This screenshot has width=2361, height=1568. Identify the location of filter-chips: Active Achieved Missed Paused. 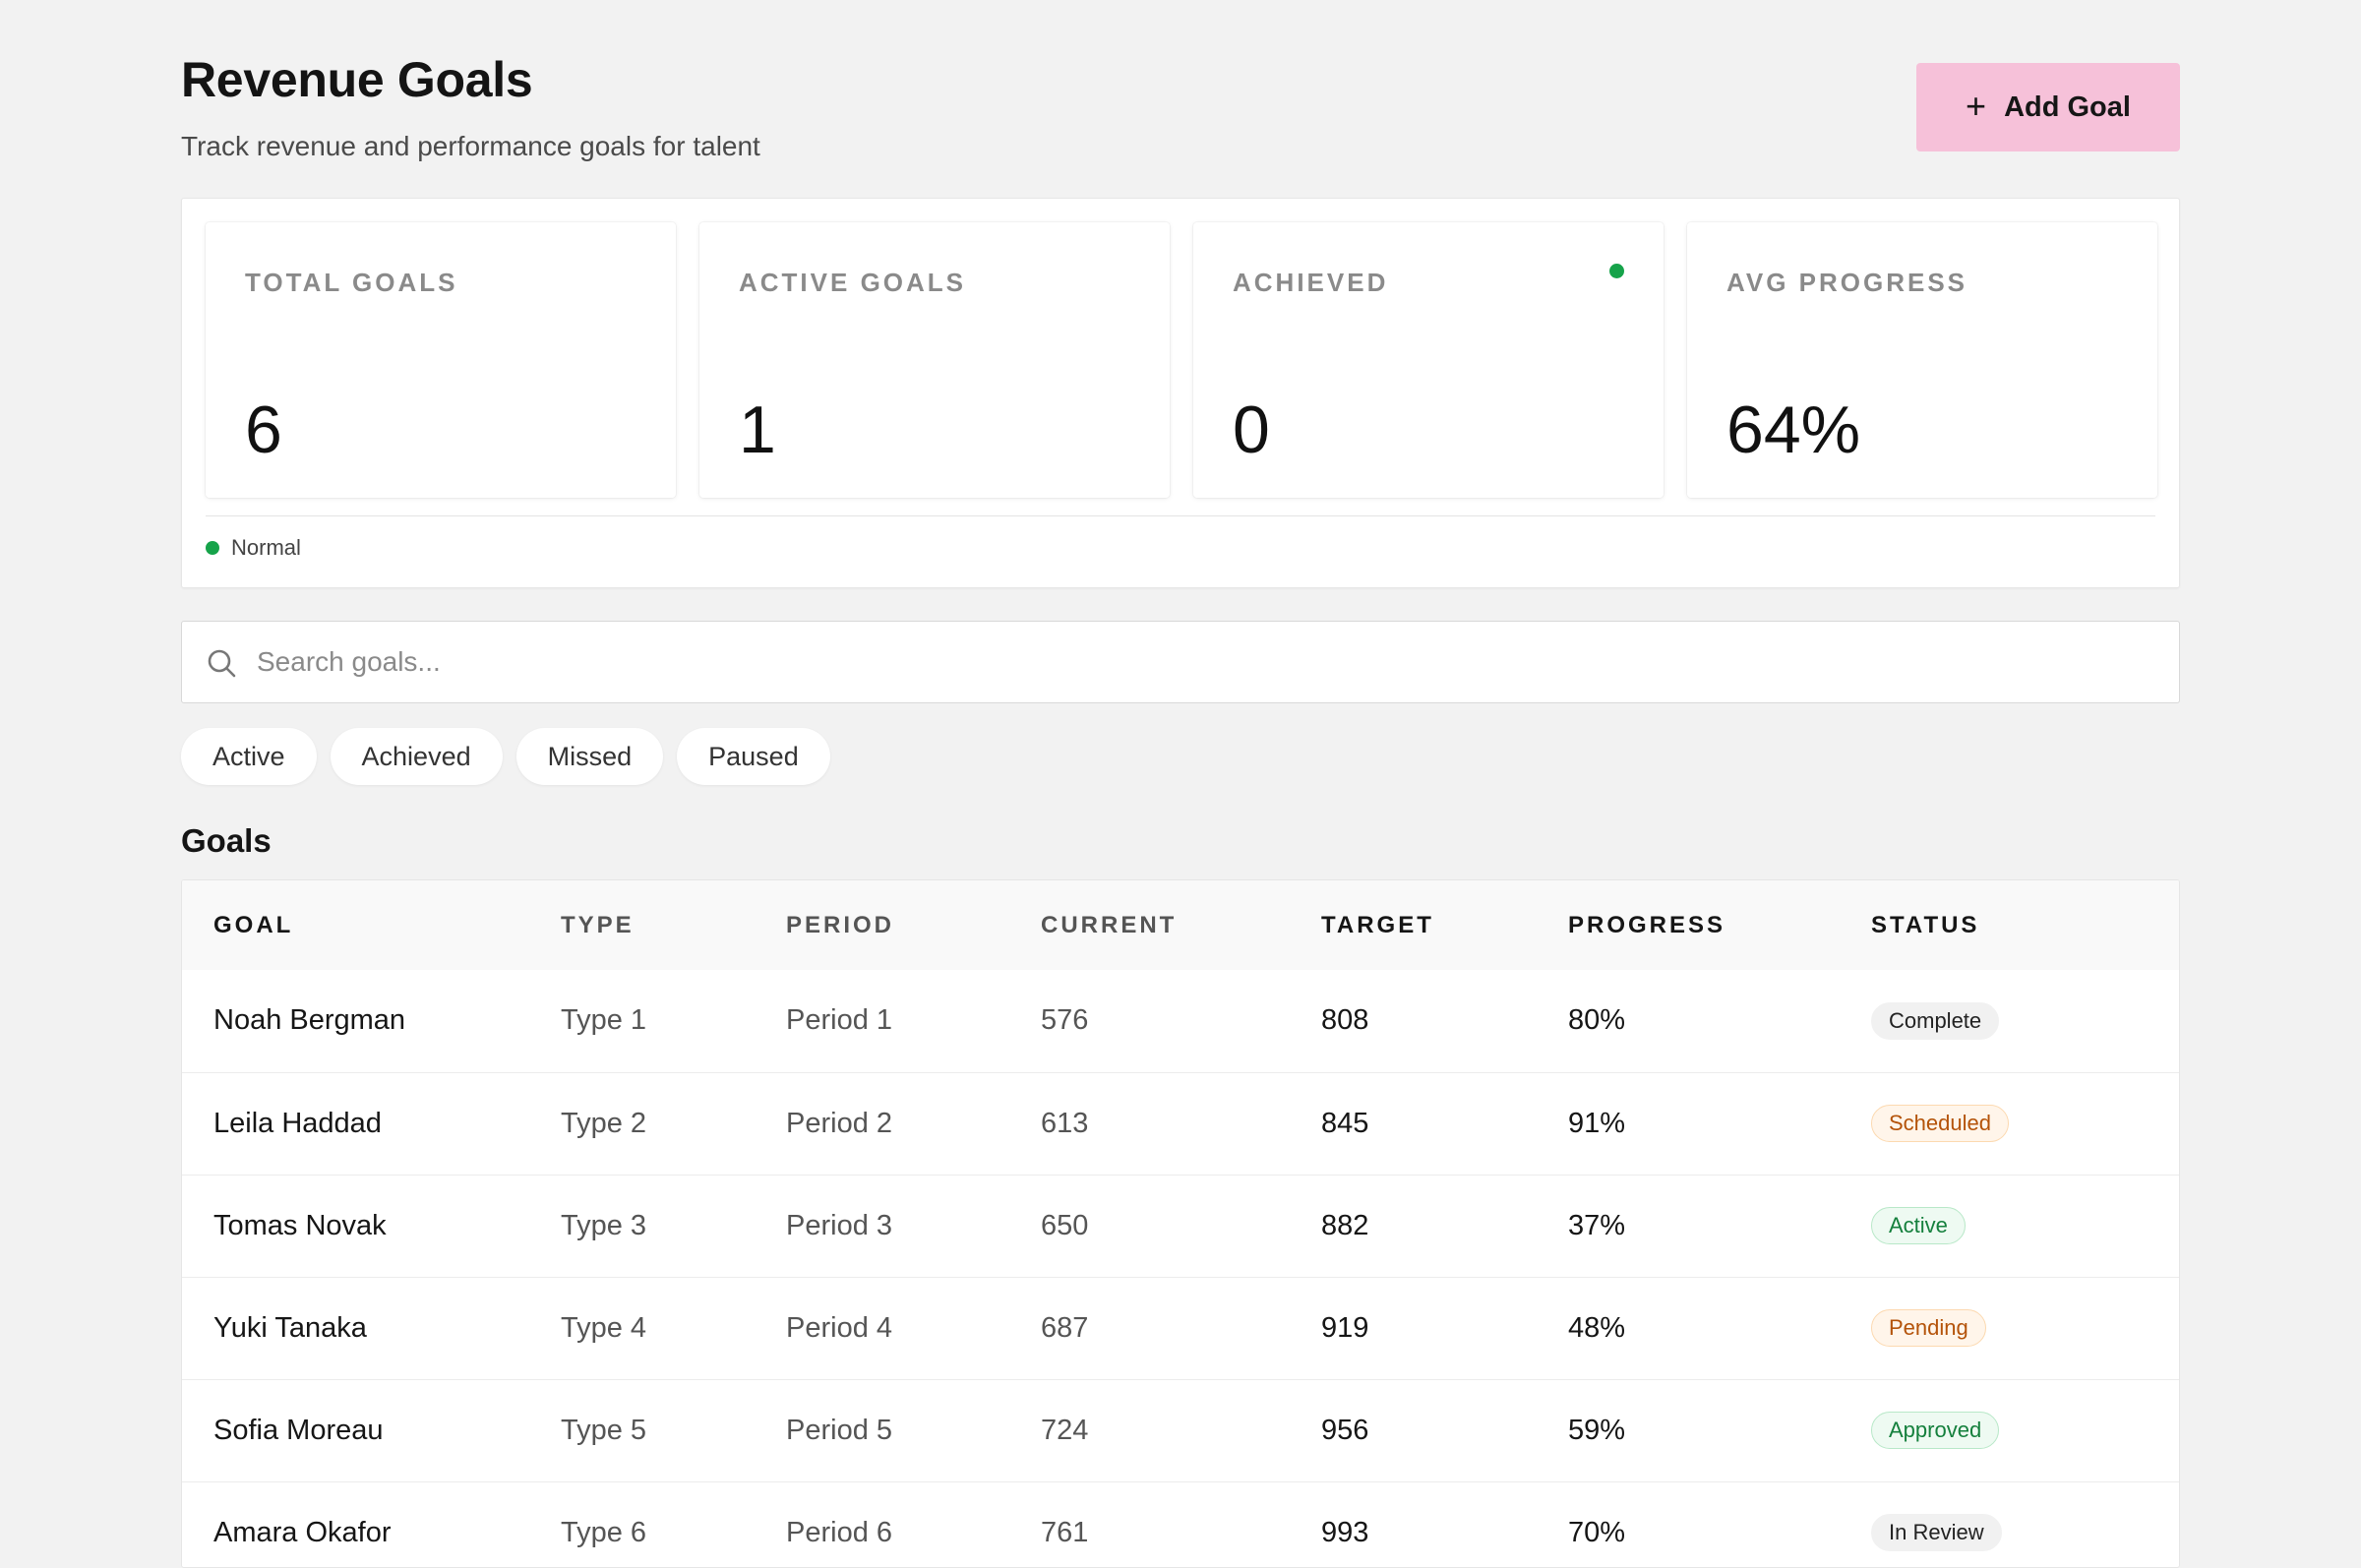
(506, 756).